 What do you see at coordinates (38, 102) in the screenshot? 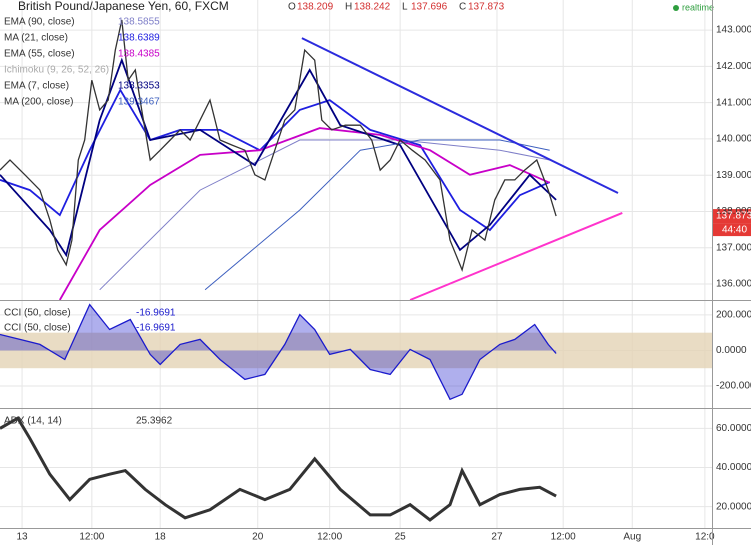
I see `legend-name: MA (200, close)` at bounding box center [38, 102].